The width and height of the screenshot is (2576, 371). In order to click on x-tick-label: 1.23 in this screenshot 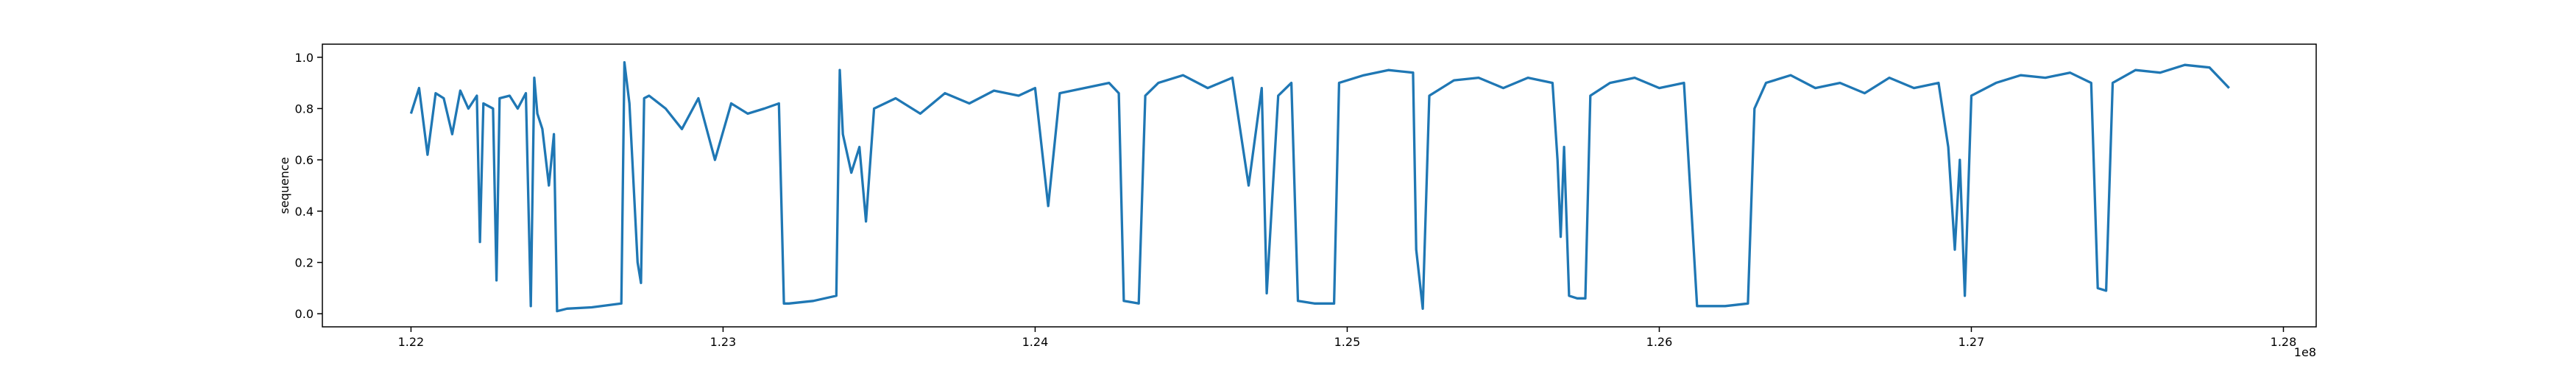, I will do `click(723, 342)`.